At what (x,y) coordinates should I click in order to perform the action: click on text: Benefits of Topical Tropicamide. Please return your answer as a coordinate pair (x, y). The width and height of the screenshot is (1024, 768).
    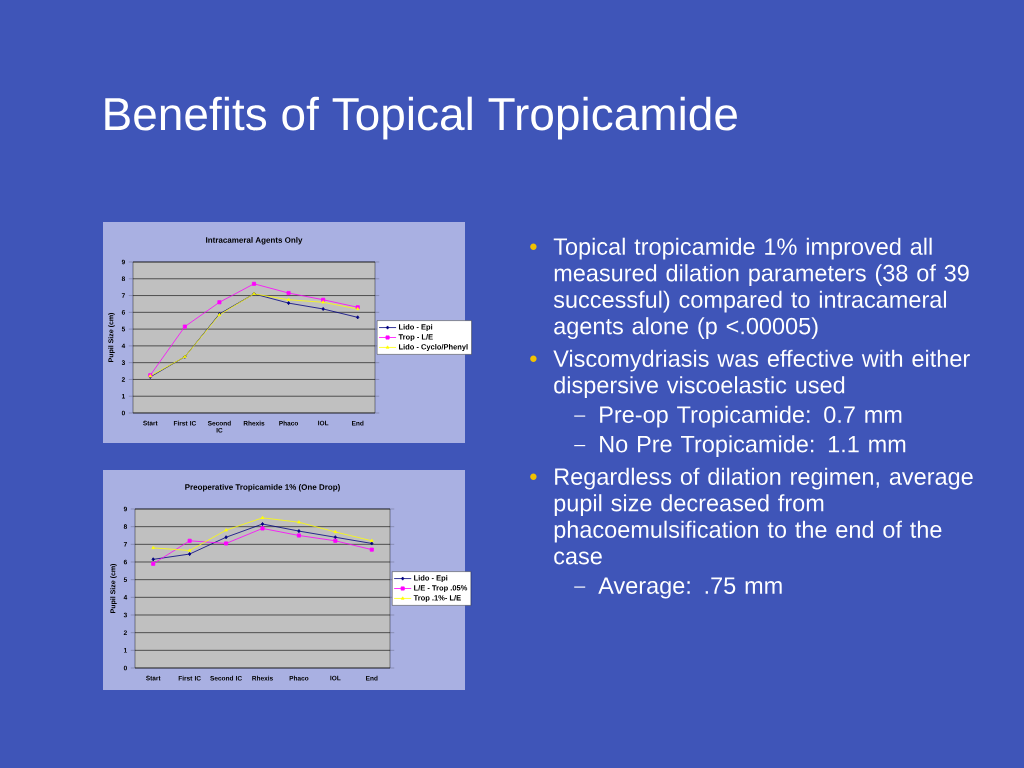
    Looking at the image, I should click on (421, 118).